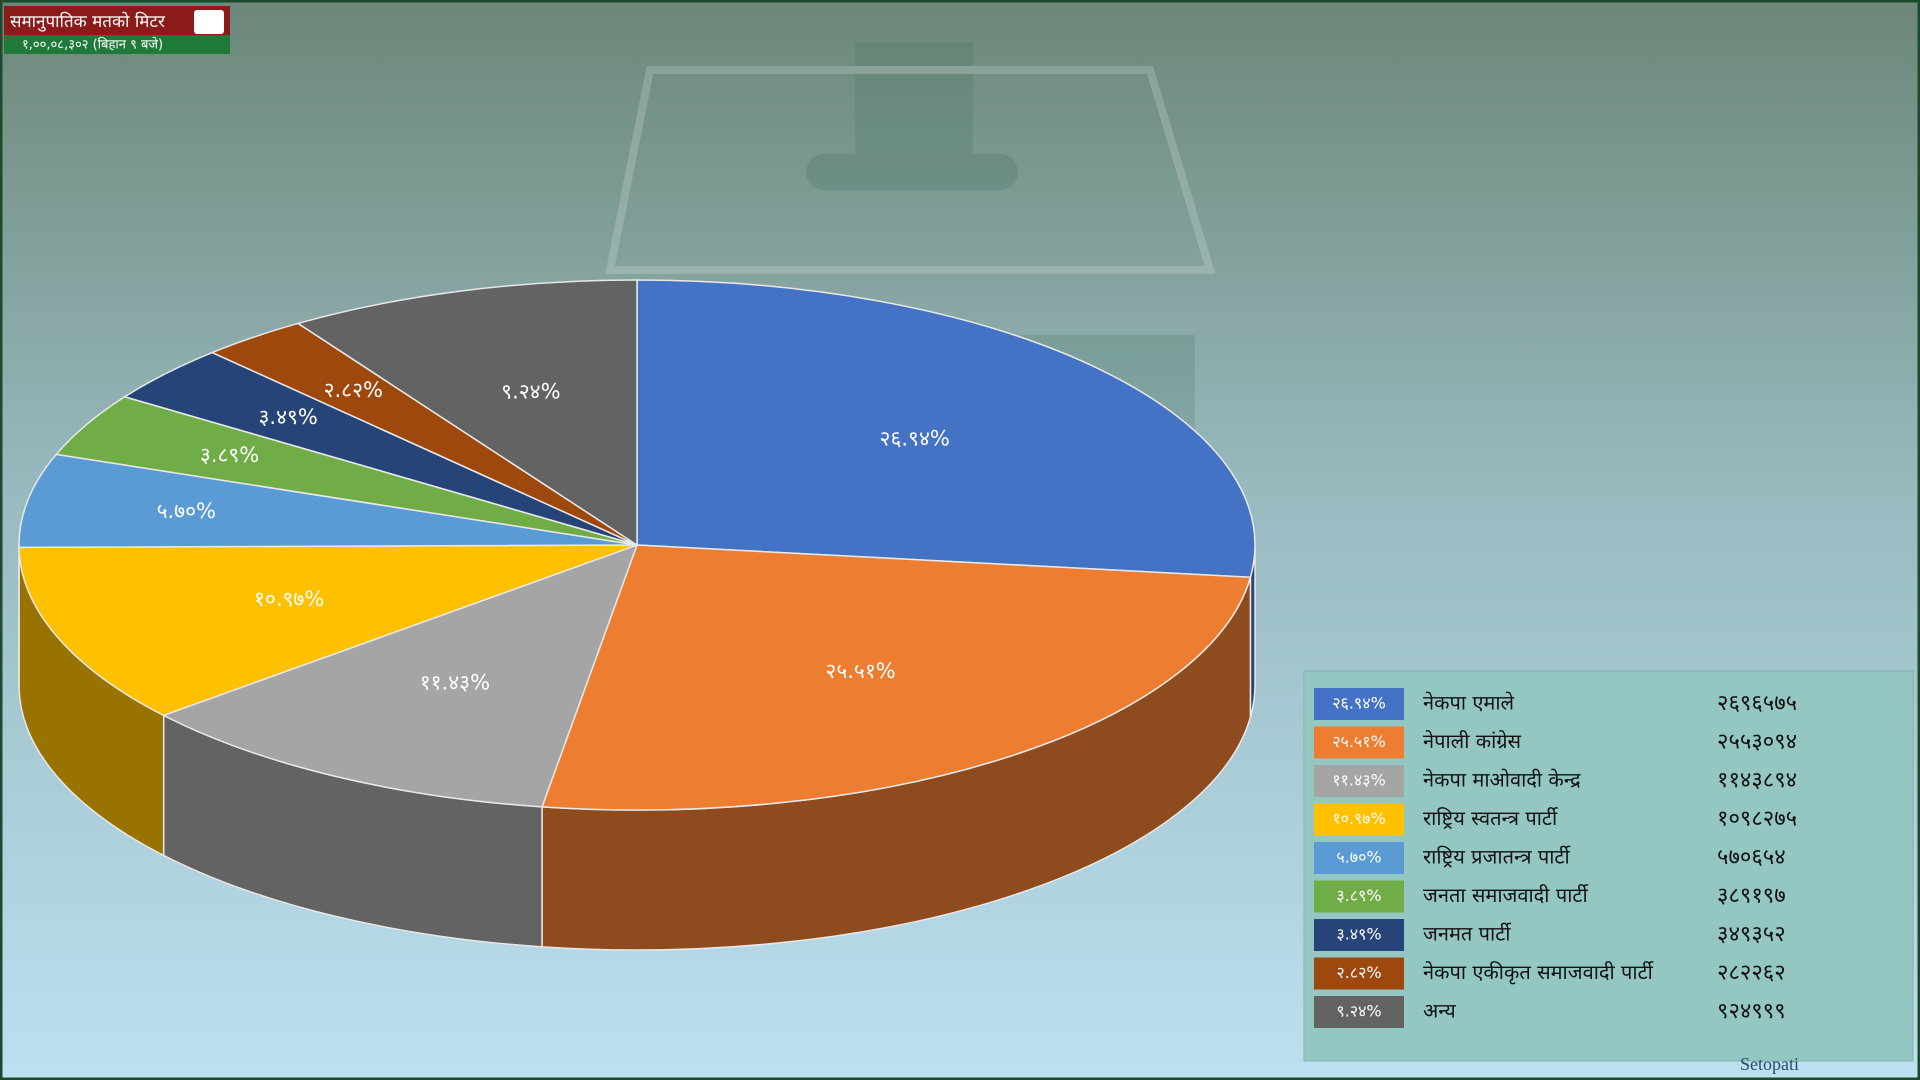 The height and width of the screenshot is (1080, 1920). I want to click on legend-name: नेकपा एकीकृत समाजवादी पार्टी, so click(1538, 972).